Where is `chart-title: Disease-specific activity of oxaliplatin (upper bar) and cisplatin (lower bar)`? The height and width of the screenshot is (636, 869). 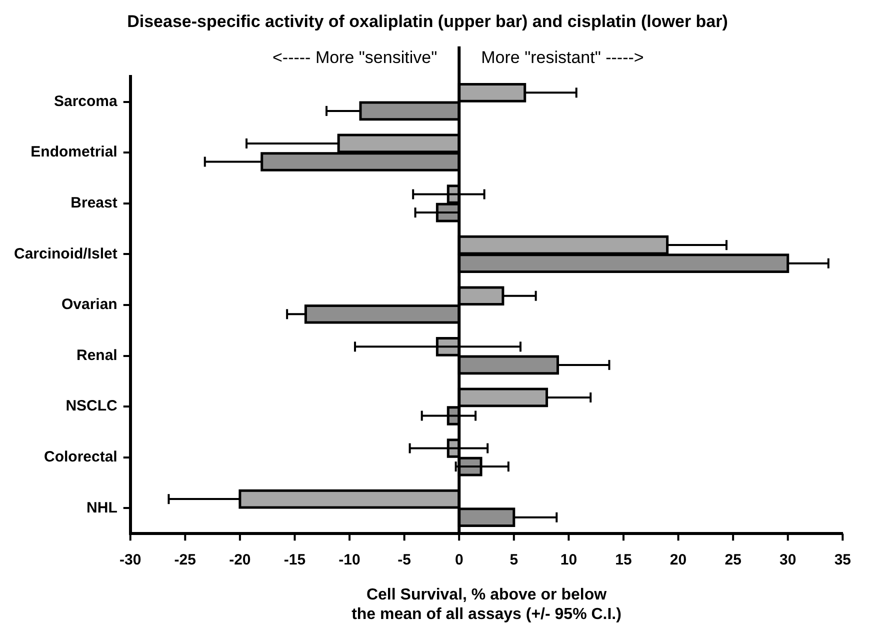 chart-title: Disease-specific activity of oxaliplatin (upper bar) and cisplatin (lower bar) is located at coordinates (427, 21).